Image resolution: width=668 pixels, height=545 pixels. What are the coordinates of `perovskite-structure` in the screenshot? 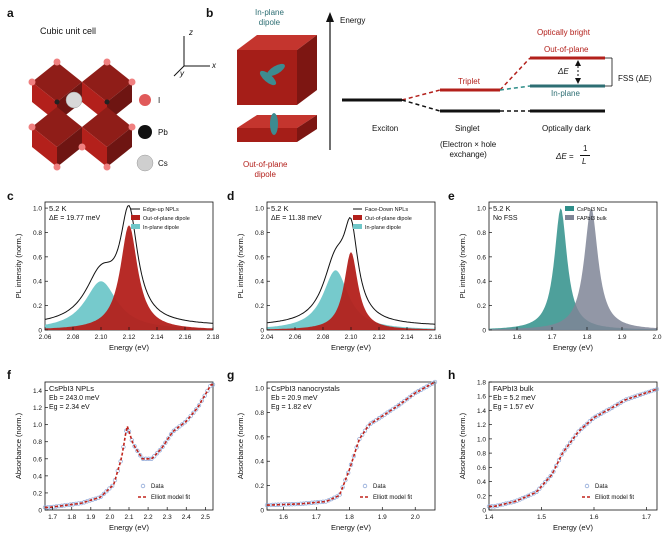 It's located at (82, 114).